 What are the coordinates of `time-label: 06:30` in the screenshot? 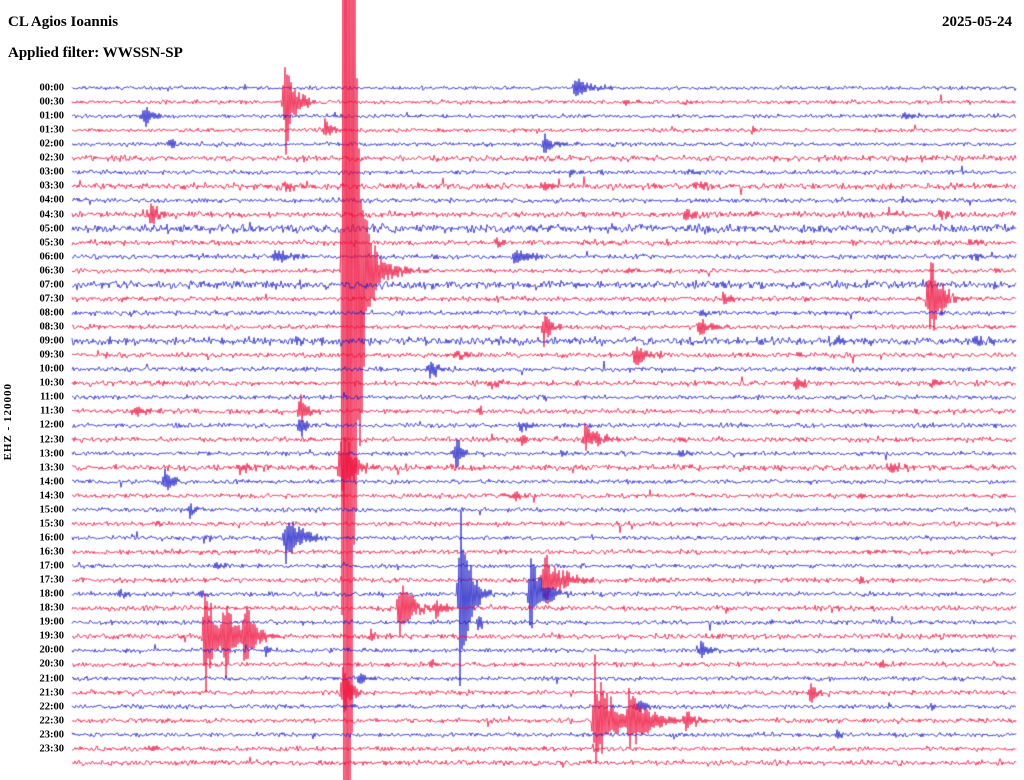 It's located at (52, 271).